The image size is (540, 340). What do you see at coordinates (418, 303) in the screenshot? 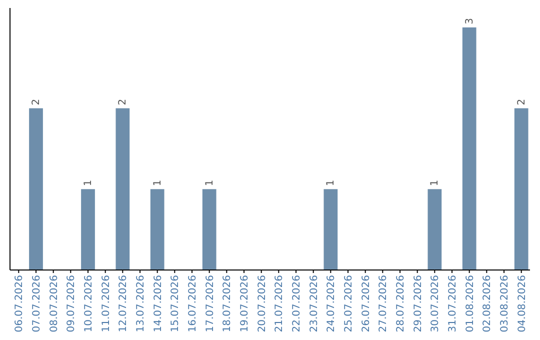
I see `x-tick-label: 29.07.2026` at bounding box center [418, 303].